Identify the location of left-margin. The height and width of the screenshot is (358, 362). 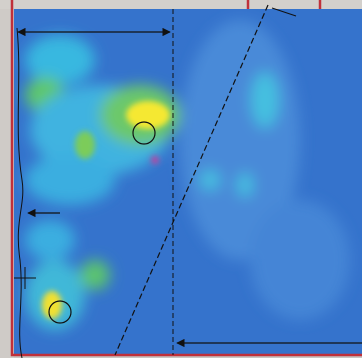
(7, 179).